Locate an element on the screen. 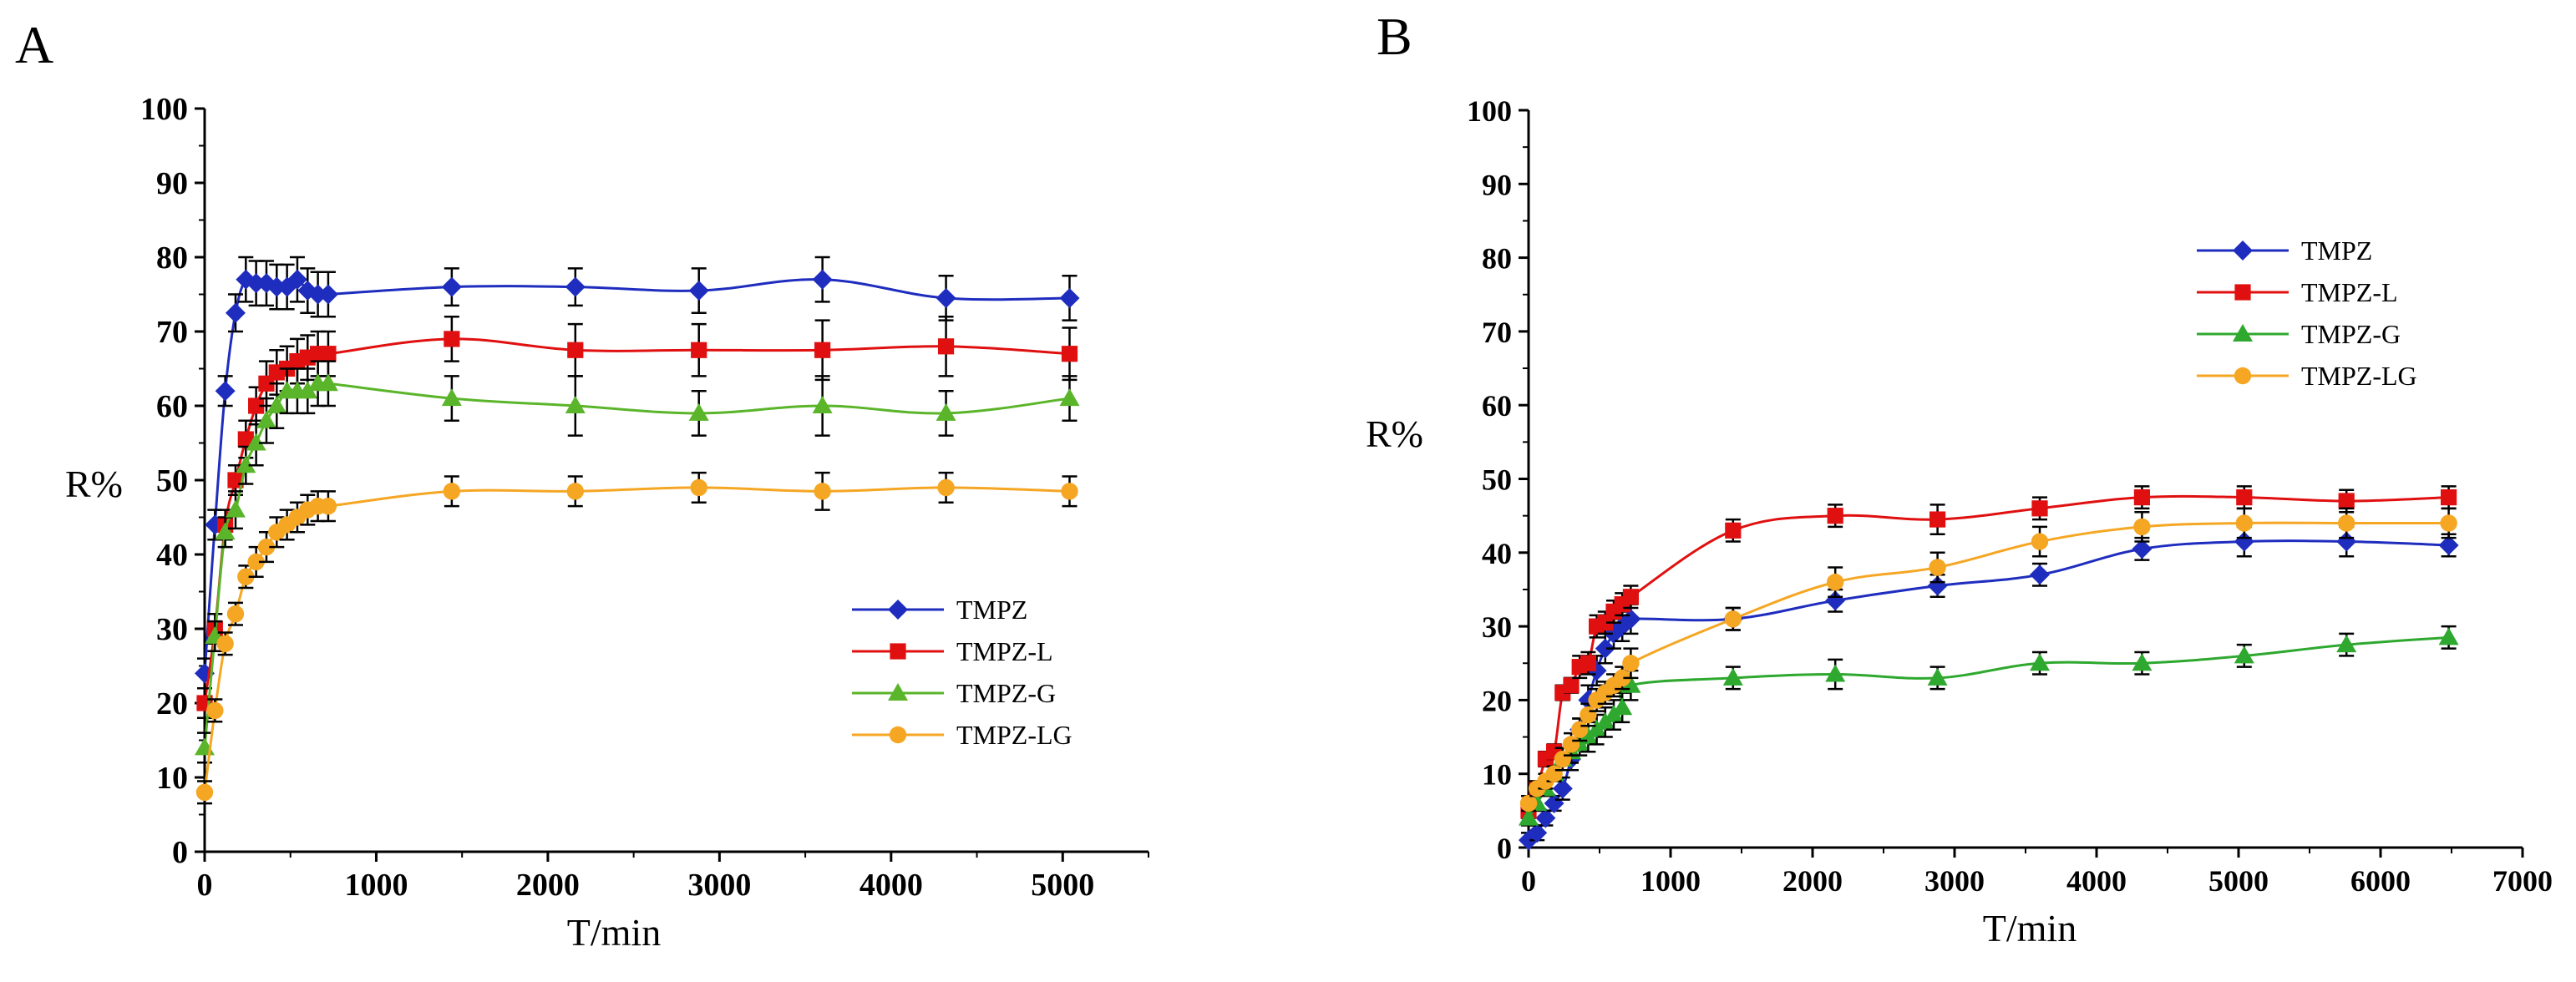 This screenshot has height=982, width=2576. b-x-tick-label: 1000 is located at coordinates (1670, 881).